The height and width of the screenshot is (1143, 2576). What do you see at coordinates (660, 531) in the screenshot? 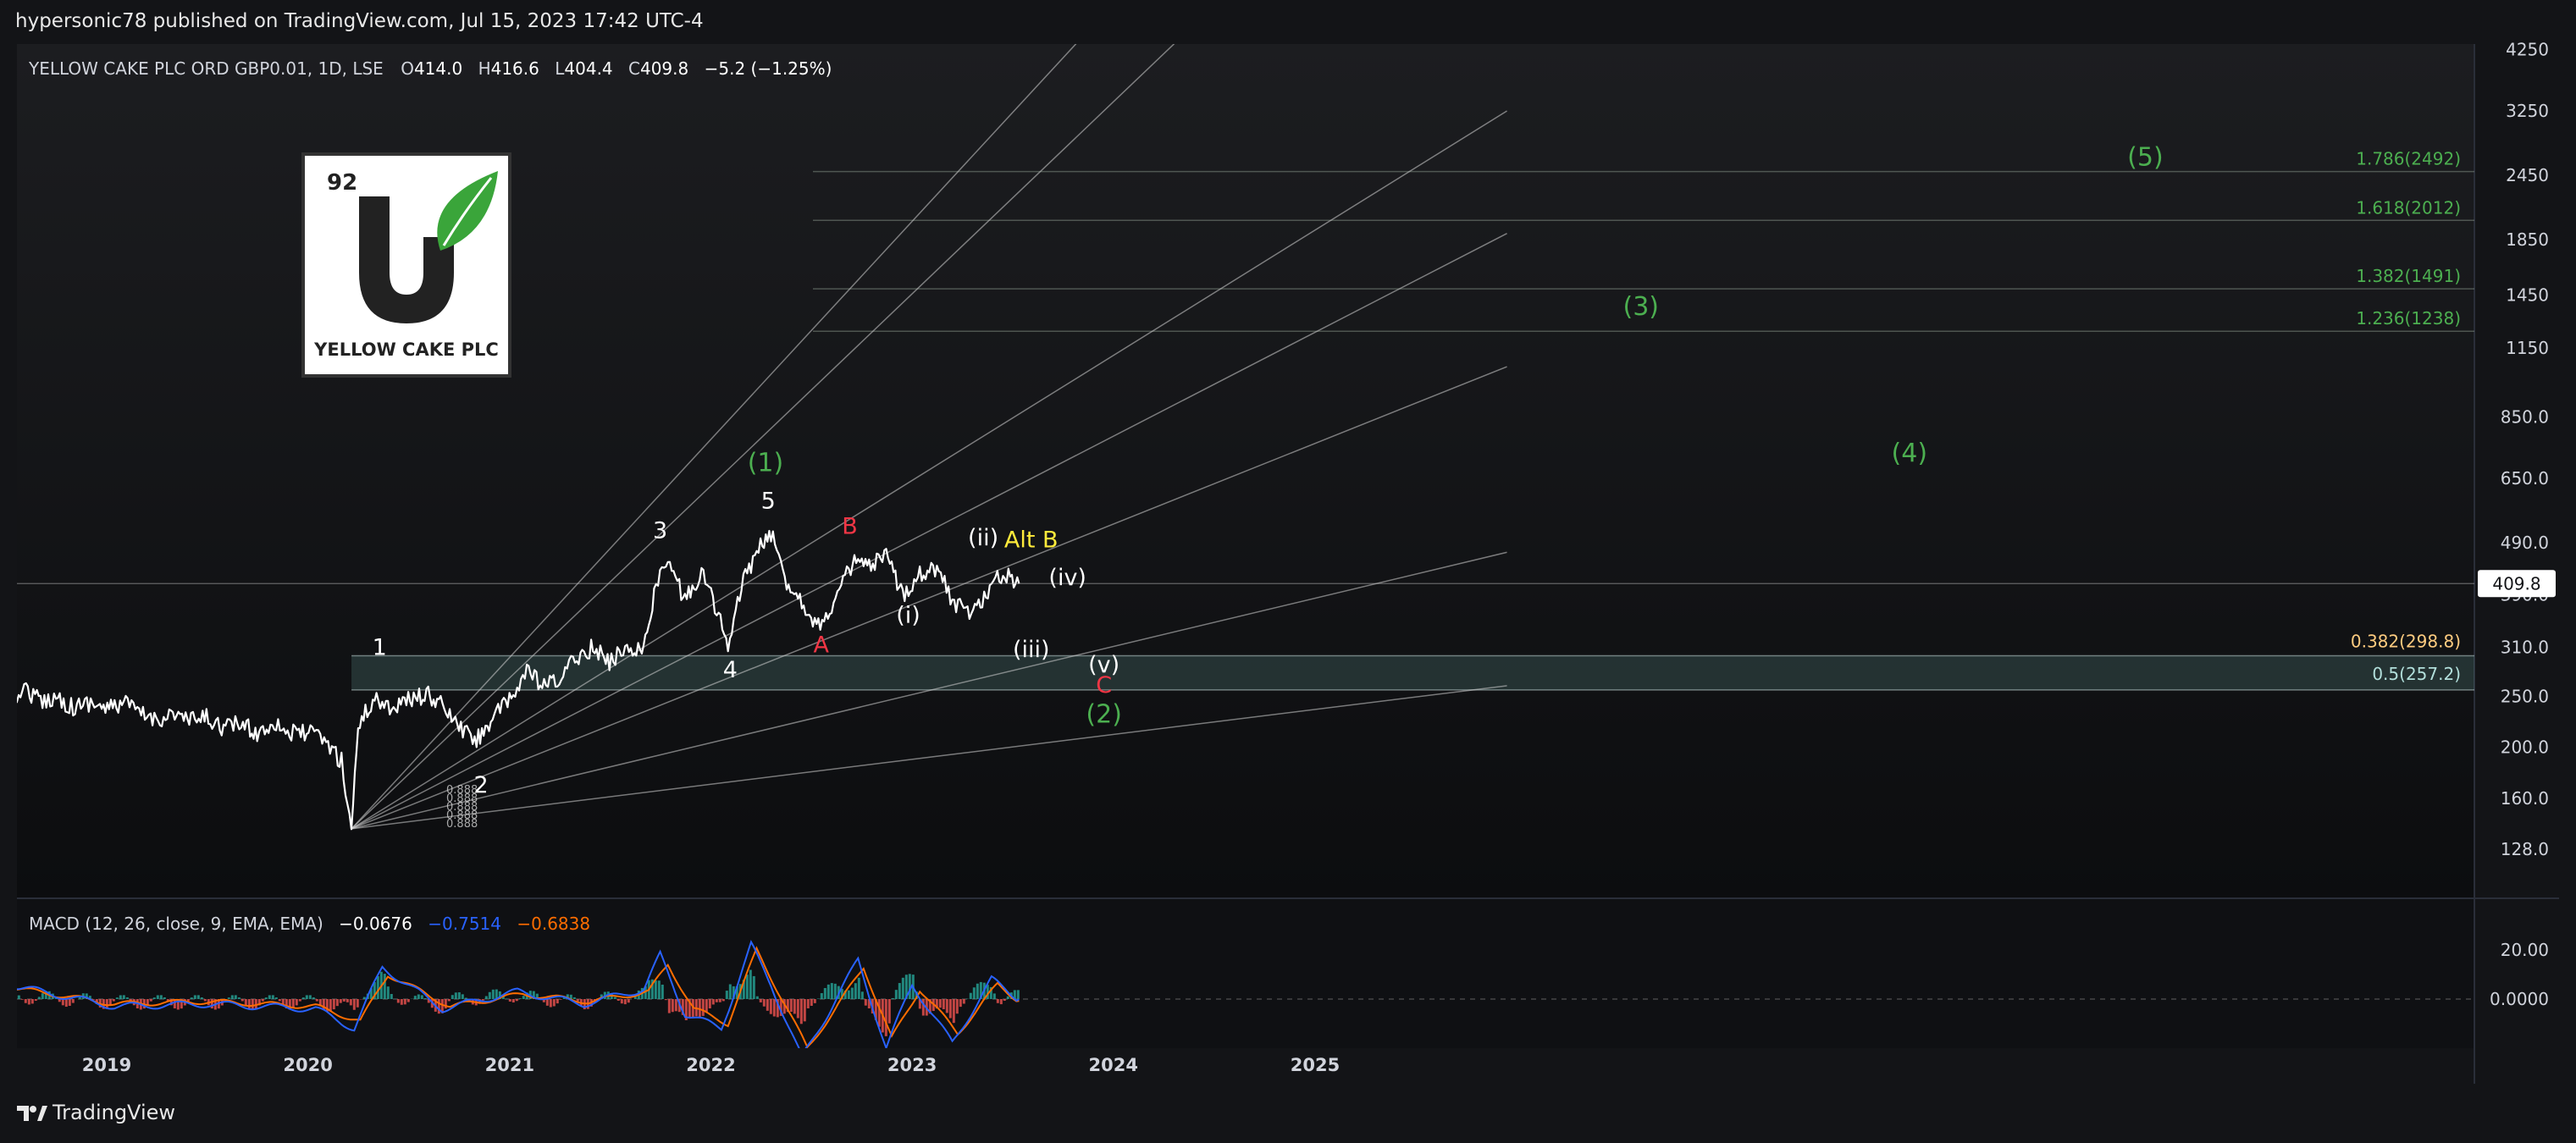
I see `wave-label: 3` at bounding box center [660, 531].